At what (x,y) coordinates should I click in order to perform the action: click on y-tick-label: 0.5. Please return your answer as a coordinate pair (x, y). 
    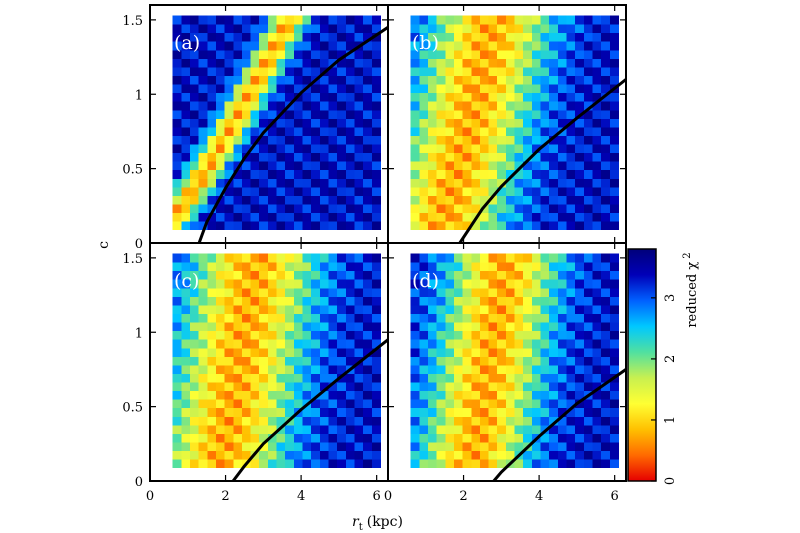
    Looking at the image, I should click on (132, 170).